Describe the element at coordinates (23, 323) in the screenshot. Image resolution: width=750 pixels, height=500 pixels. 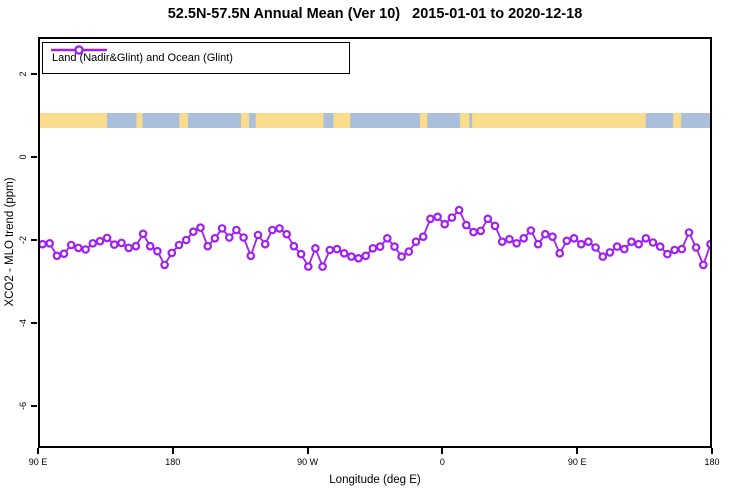
I see `y-tick-label: -4` at that location.